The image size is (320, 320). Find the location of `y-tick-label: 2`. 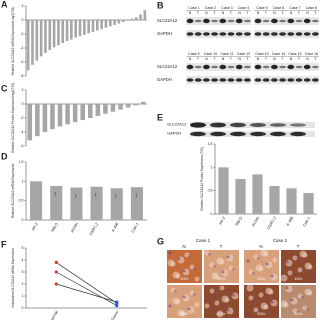

y-tick-label: 2 is located at coordinates (23, 6).